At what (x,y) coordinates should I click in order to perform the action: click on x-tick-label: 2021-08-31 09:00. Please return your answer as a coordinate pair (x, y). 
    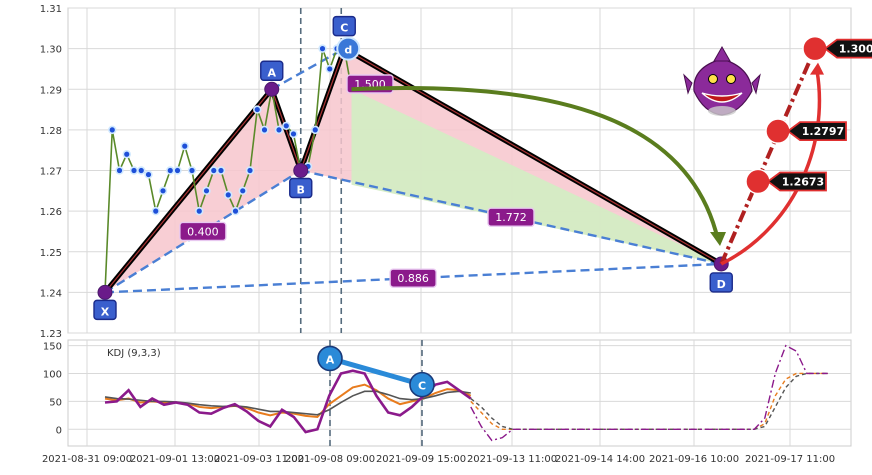
    Looking at the image, I should click on (87, 459).